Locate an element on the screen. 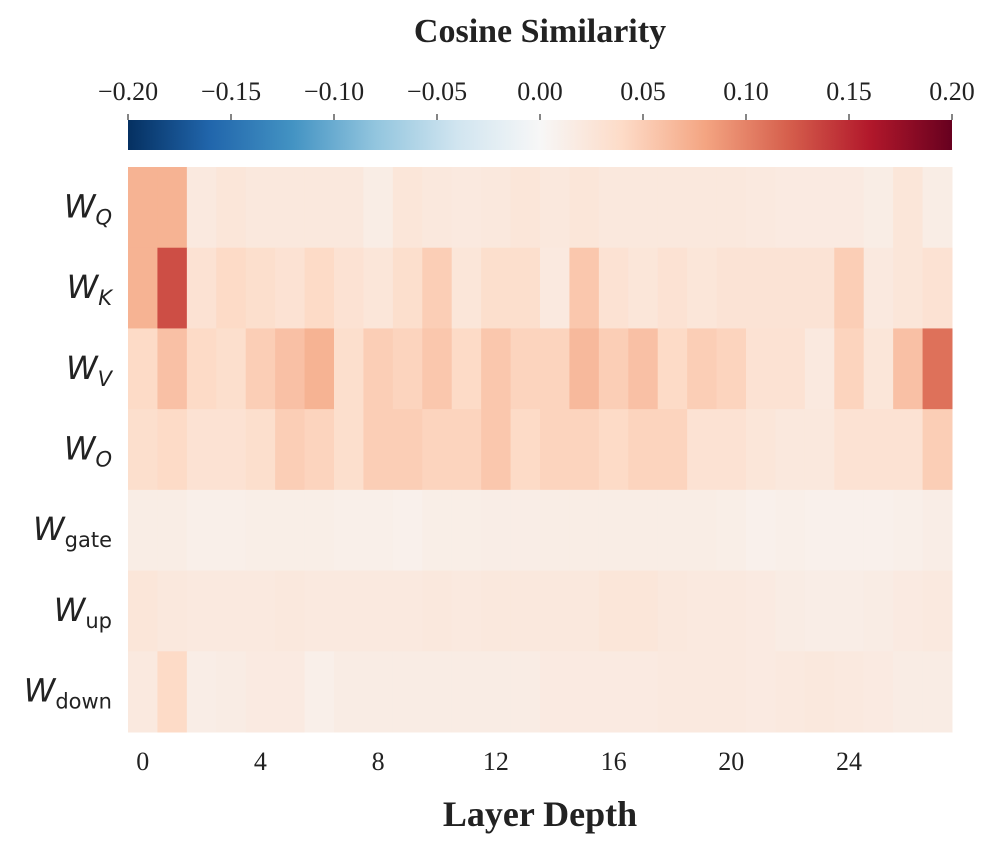 The width and height of the screenshot is (996, 850). x-tick-label: 4 is located at coordinates (260, 761).